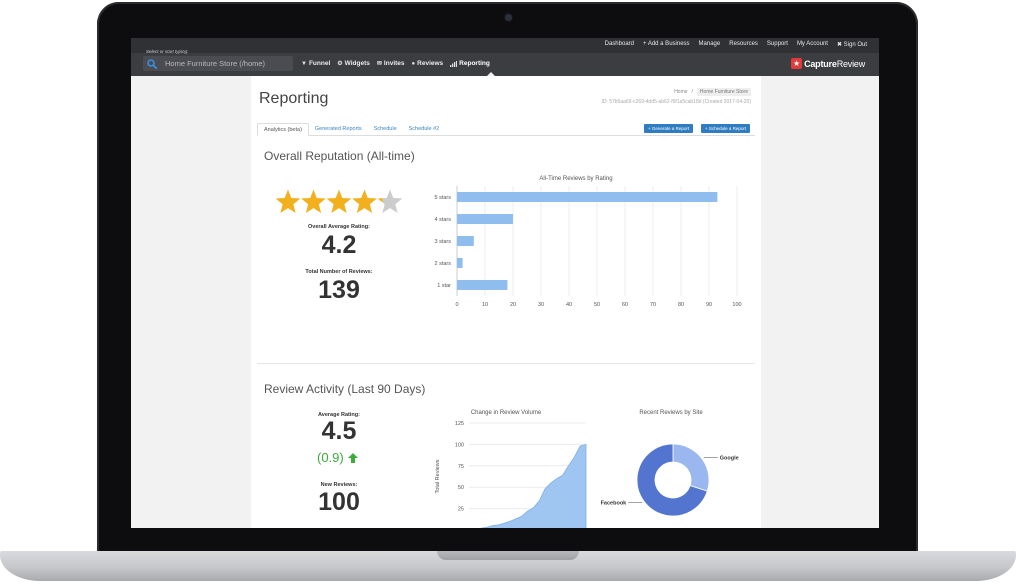 This screenshot has width=1016, height=585. Describe the element at coordinates (339, 227) in the screenshot. I see `overall-average-label: Overall Average Rating:` at that location.